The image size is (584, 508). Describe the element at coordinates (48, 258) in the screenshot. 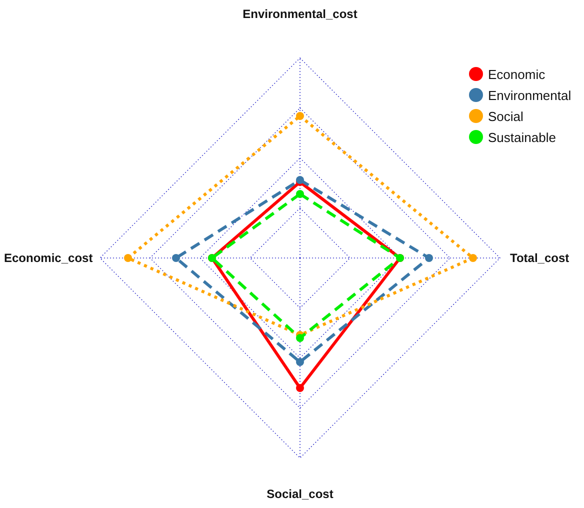

I see `spoke-label: Economic_cost` at that location.